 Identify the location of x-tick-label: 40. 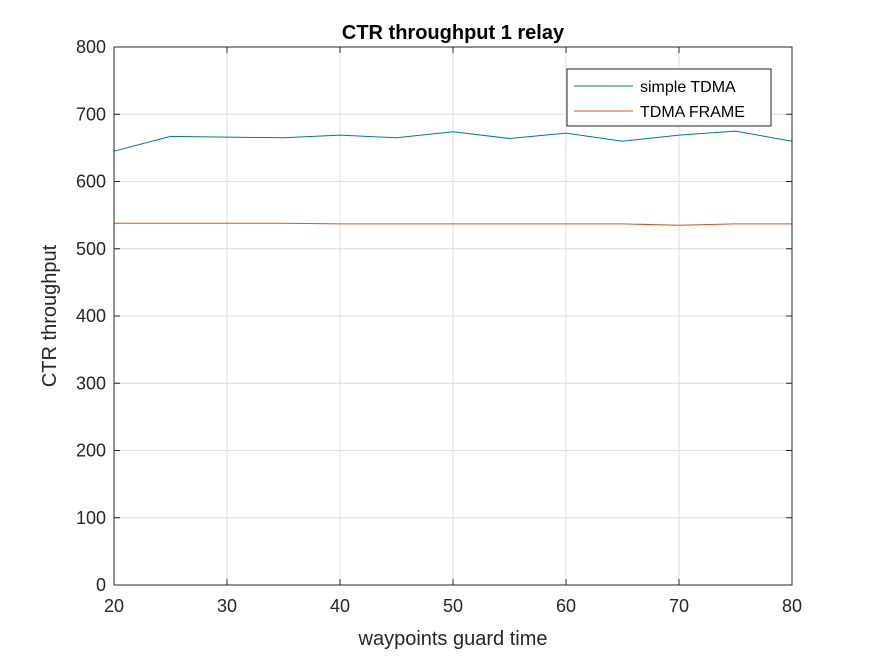
(340, 606).